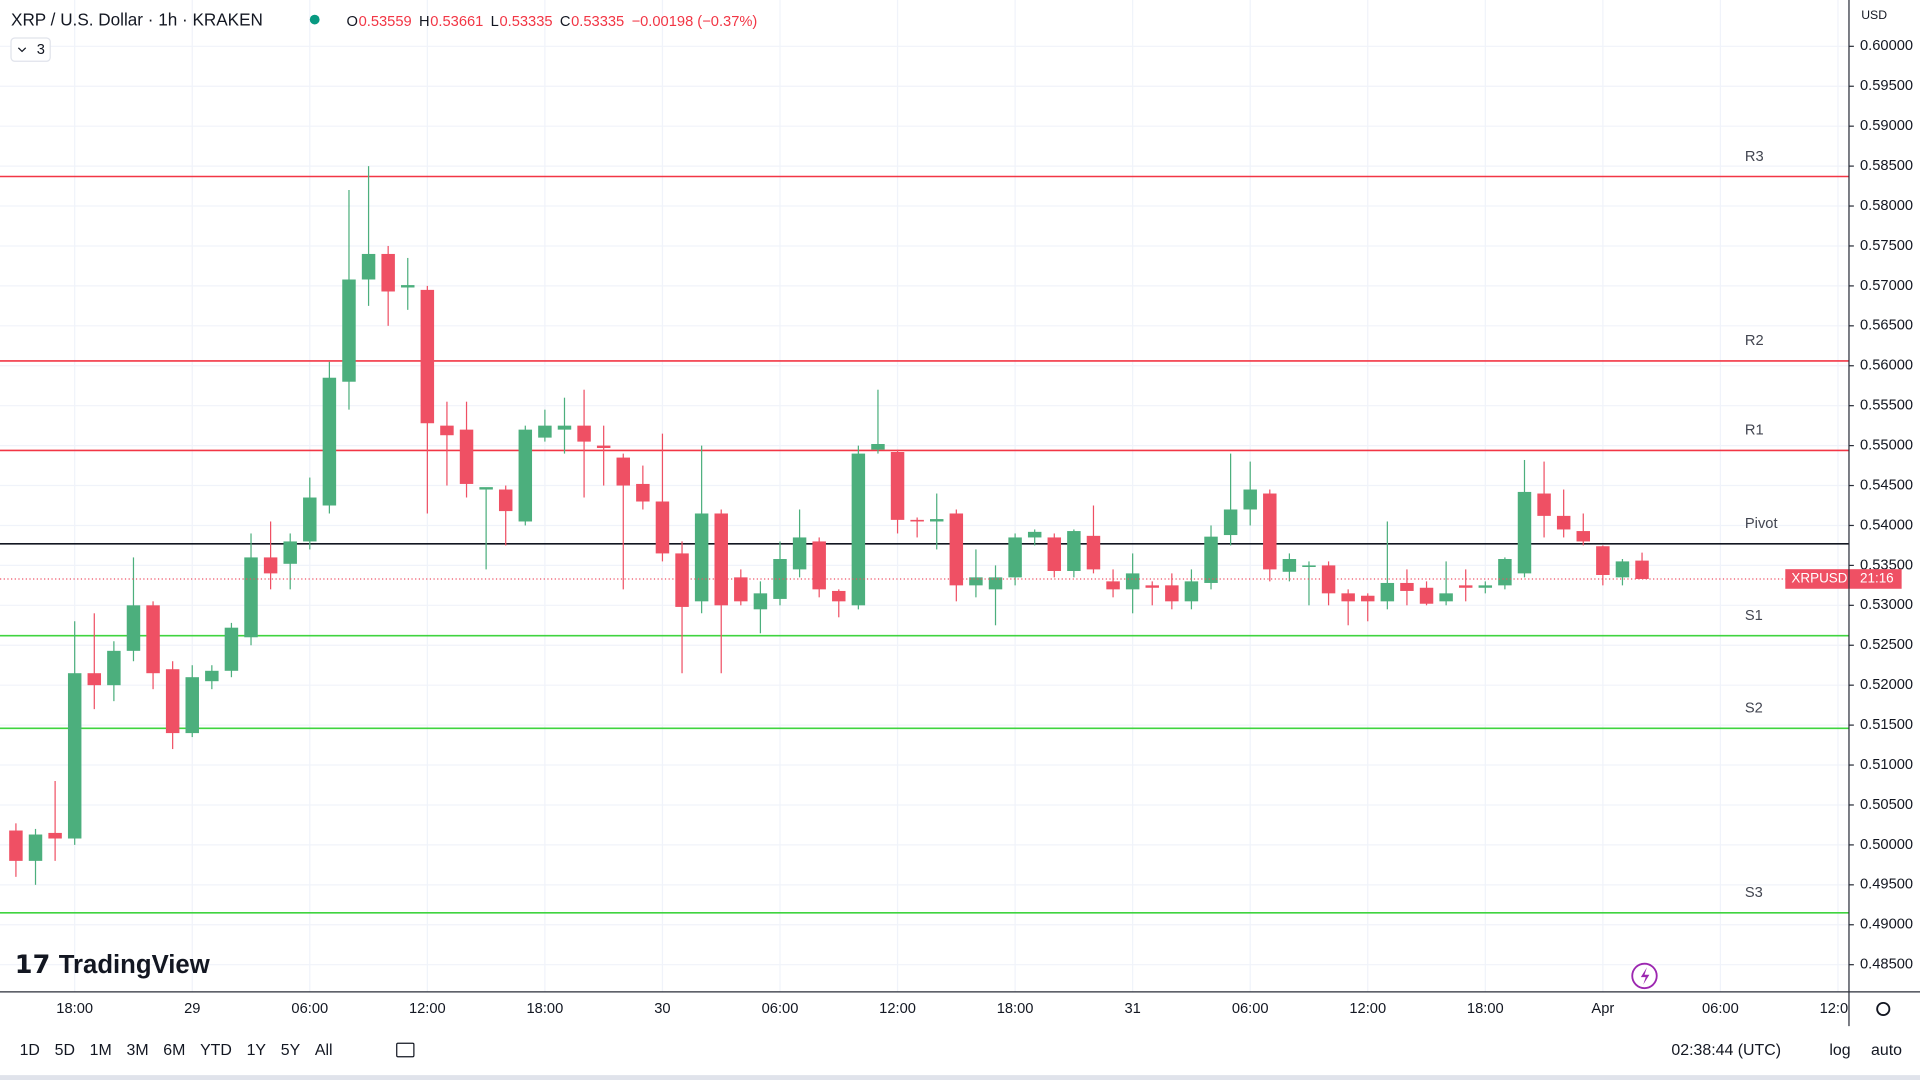  What do you see at coordinates (324, 1050) in the screenshot?
I see `range-button: All` at bounding box center [324, 1050].